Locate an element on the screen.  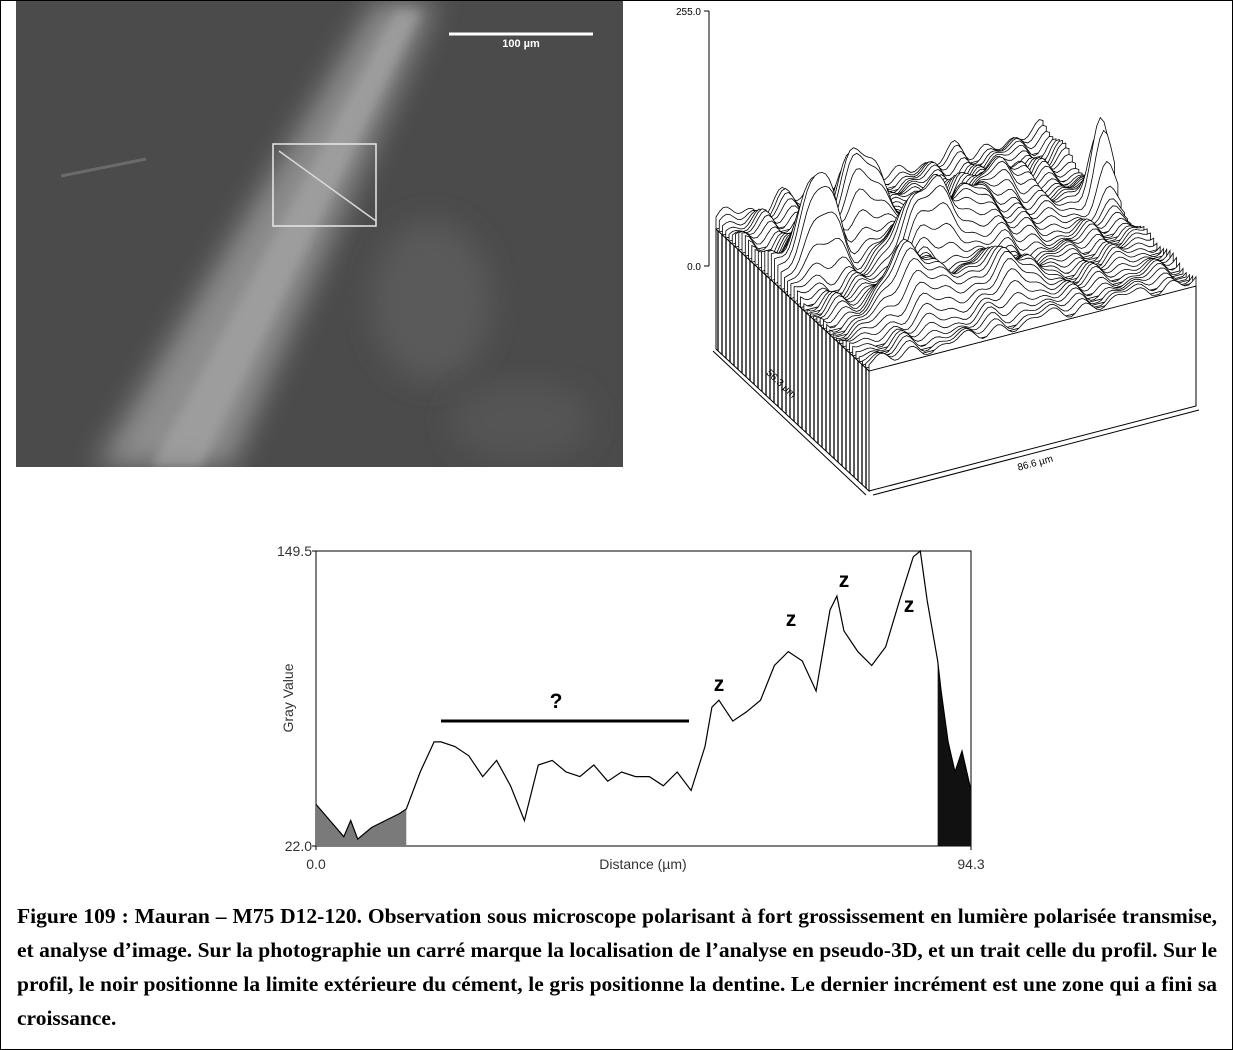
x-tick-label: 94.3 is located at coordinates (970, 864).